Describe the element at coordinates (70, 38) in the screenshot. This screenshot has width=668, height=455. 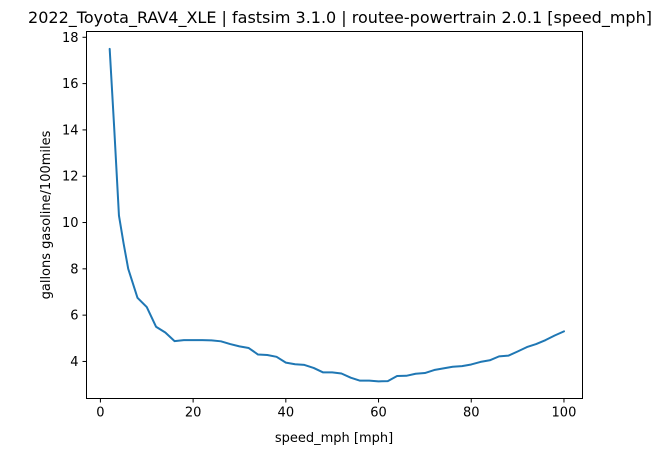
I see `y-tick-label: 18` at that location.